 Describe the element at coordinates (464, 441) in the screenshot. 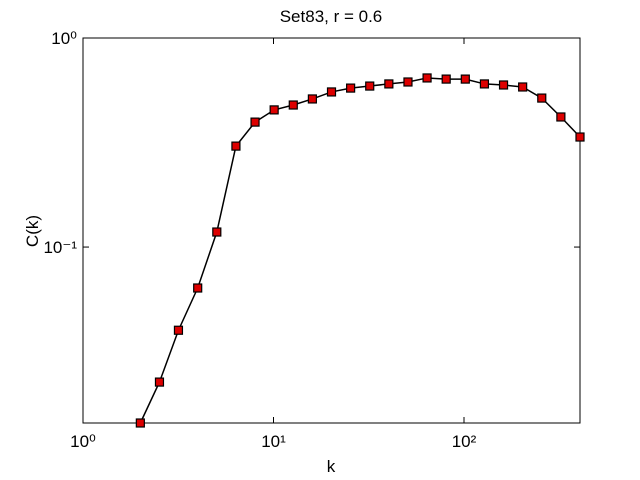

I see `x-tick-label: 10²` at that location.